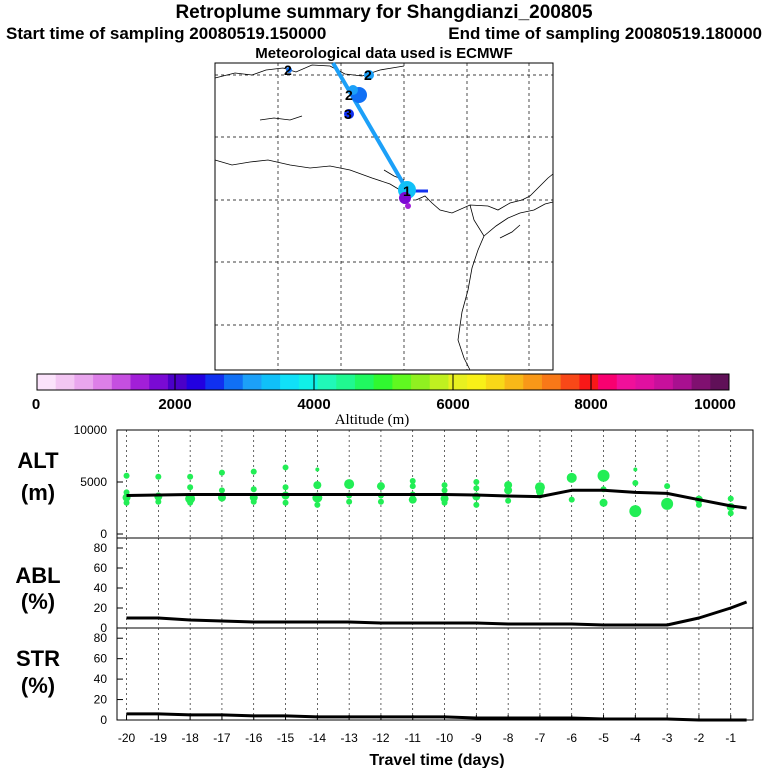 The width and height of the screenshot is (768, 768). Describe the element at coordinates (36, 404) in the screenshot. I see `colorbar-tick: 0` at that location.